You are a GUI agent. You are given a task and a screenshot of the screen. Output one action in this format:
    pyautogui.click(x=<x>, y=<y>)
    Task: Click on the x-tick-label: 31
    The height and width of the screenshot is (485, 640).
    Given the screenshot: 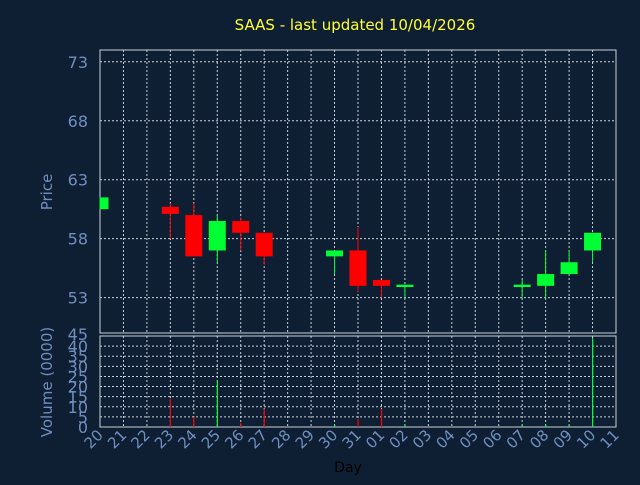 What is the action you would take?
    pyautogui.click(x=352, y=439)
    